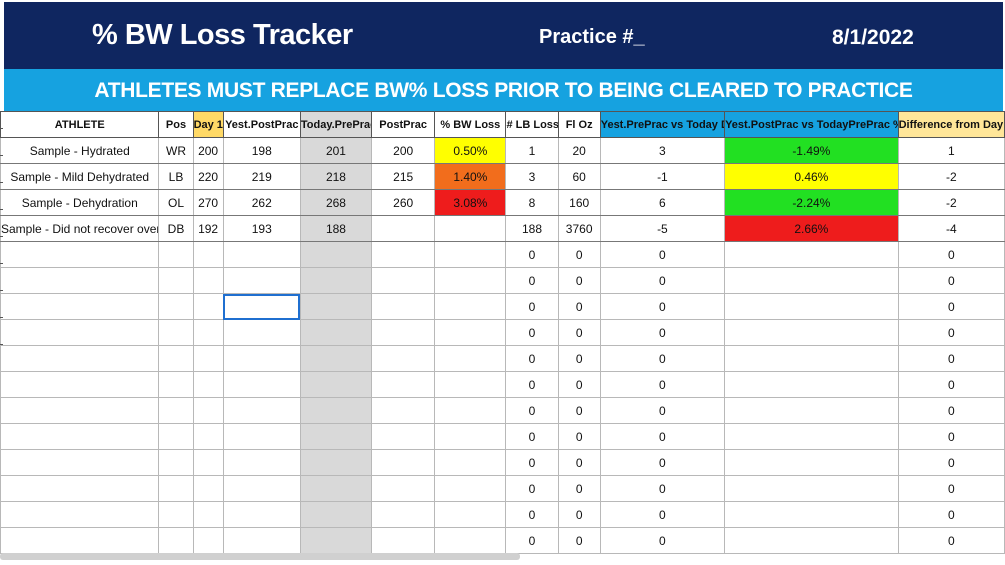 The image size is (1005, 565). What do you see at coordinates (208, 176) in the screenshot?
I see `day1-cell: 220` at bounding box center [208, 176].